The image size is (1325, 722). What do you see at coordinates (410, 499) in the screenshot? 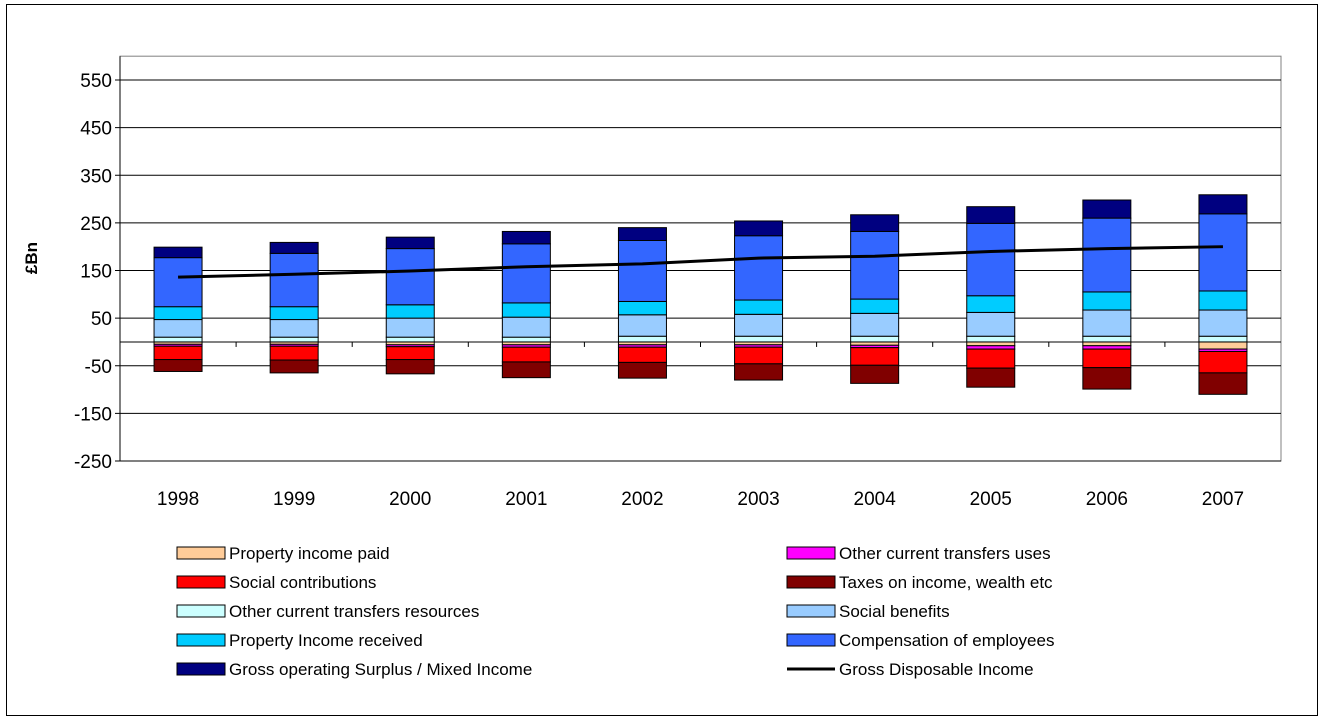
I see `x-tick-label: 2000` at bounding box center [410, 499].